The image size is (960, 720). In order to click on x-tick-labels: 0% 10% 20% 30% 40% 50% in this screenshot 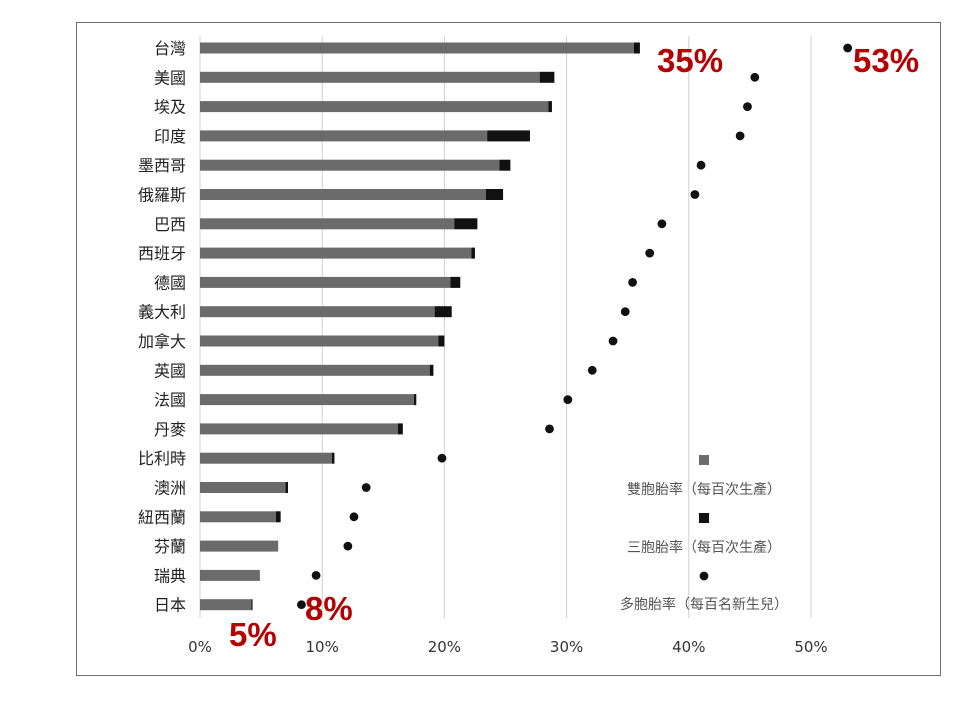, I will do `click(508, 647)`.